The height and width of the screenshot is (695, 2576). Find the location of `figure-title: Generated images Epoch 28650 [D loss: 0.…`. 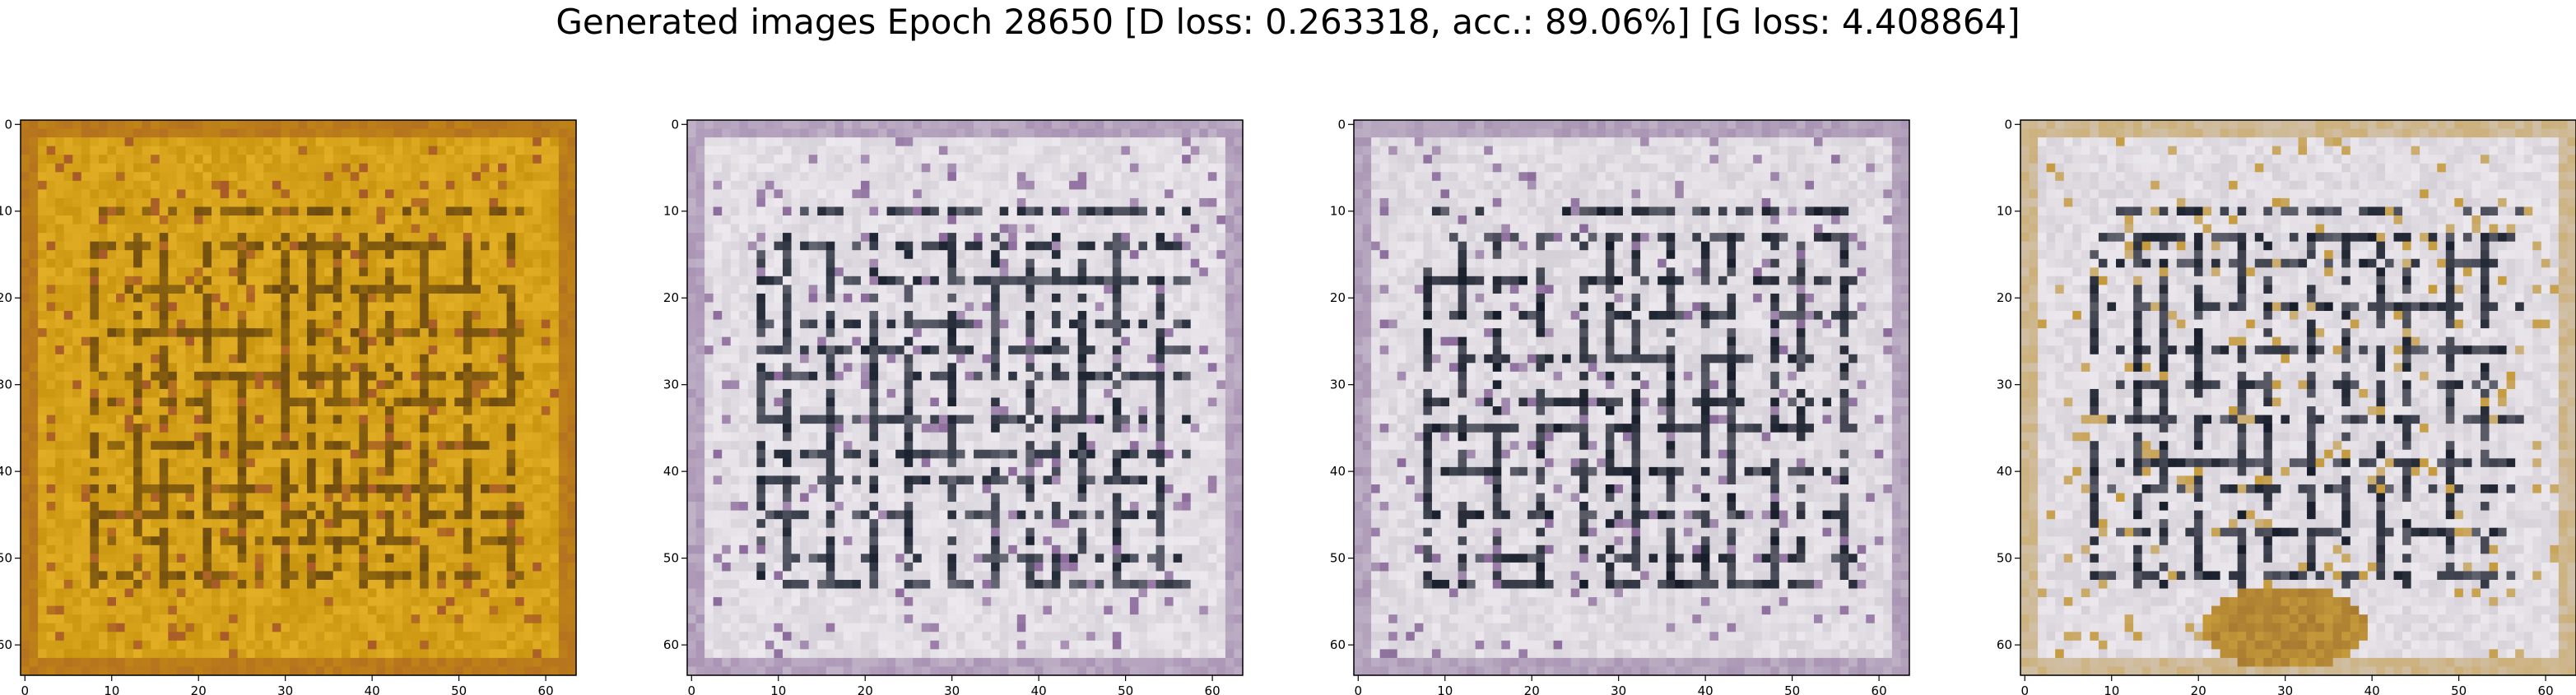

figure-title: Generated images Epoch 28650 [D loss: 0.… is located at coordinates (1288, 22).